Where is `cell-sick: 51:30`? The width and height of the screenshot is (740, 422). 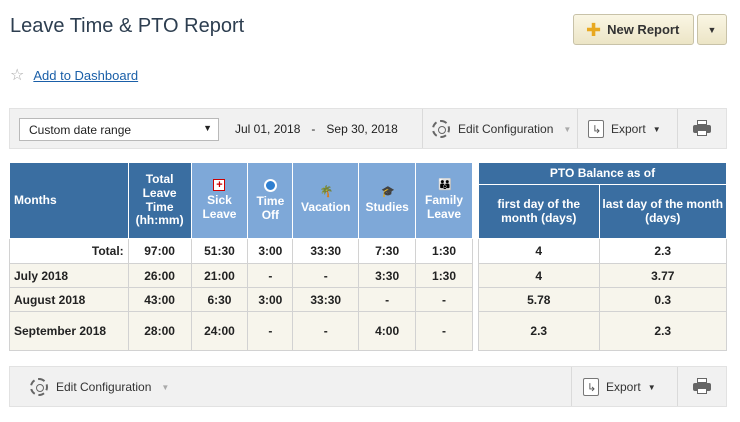 cell-sick: 51:30 is located at coordinates (219, 251).